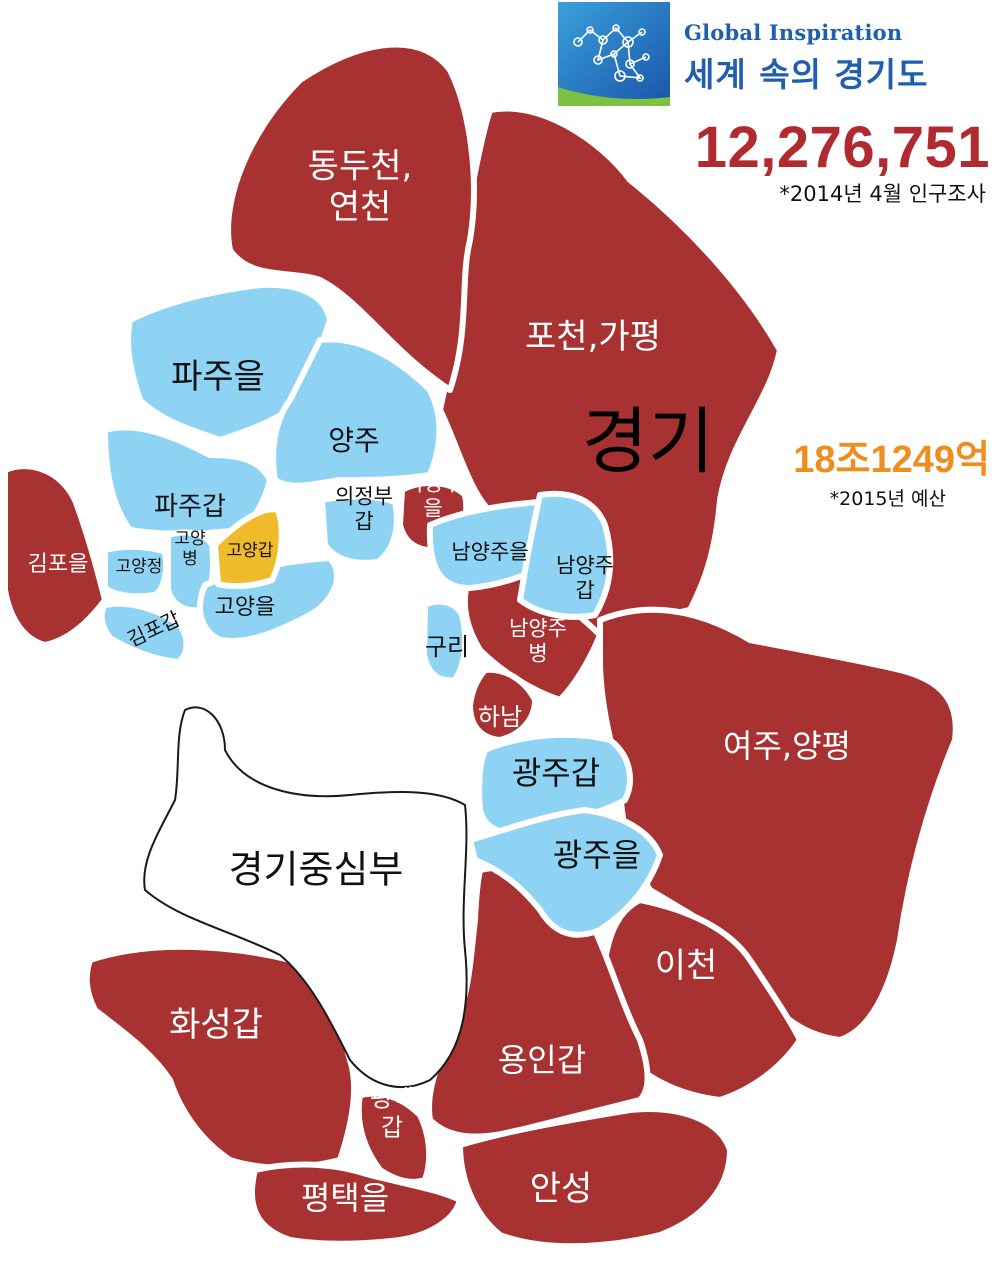 Image resolution: width=1000 pixels, height=1270 pixels. What do you see at coordinates (793, 32) in the screenshot?
I see `brand-english: Global Inspiration` at bounding box center [793, 32].